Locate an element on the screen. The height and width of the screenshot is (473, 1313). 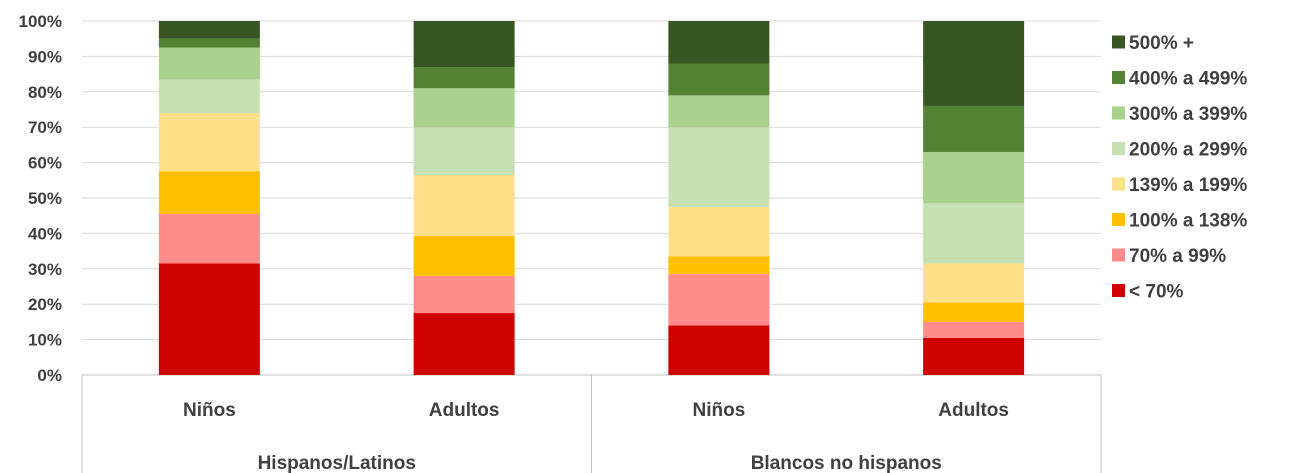
legend-label: < 70% is located at coordinates (1156, 292).